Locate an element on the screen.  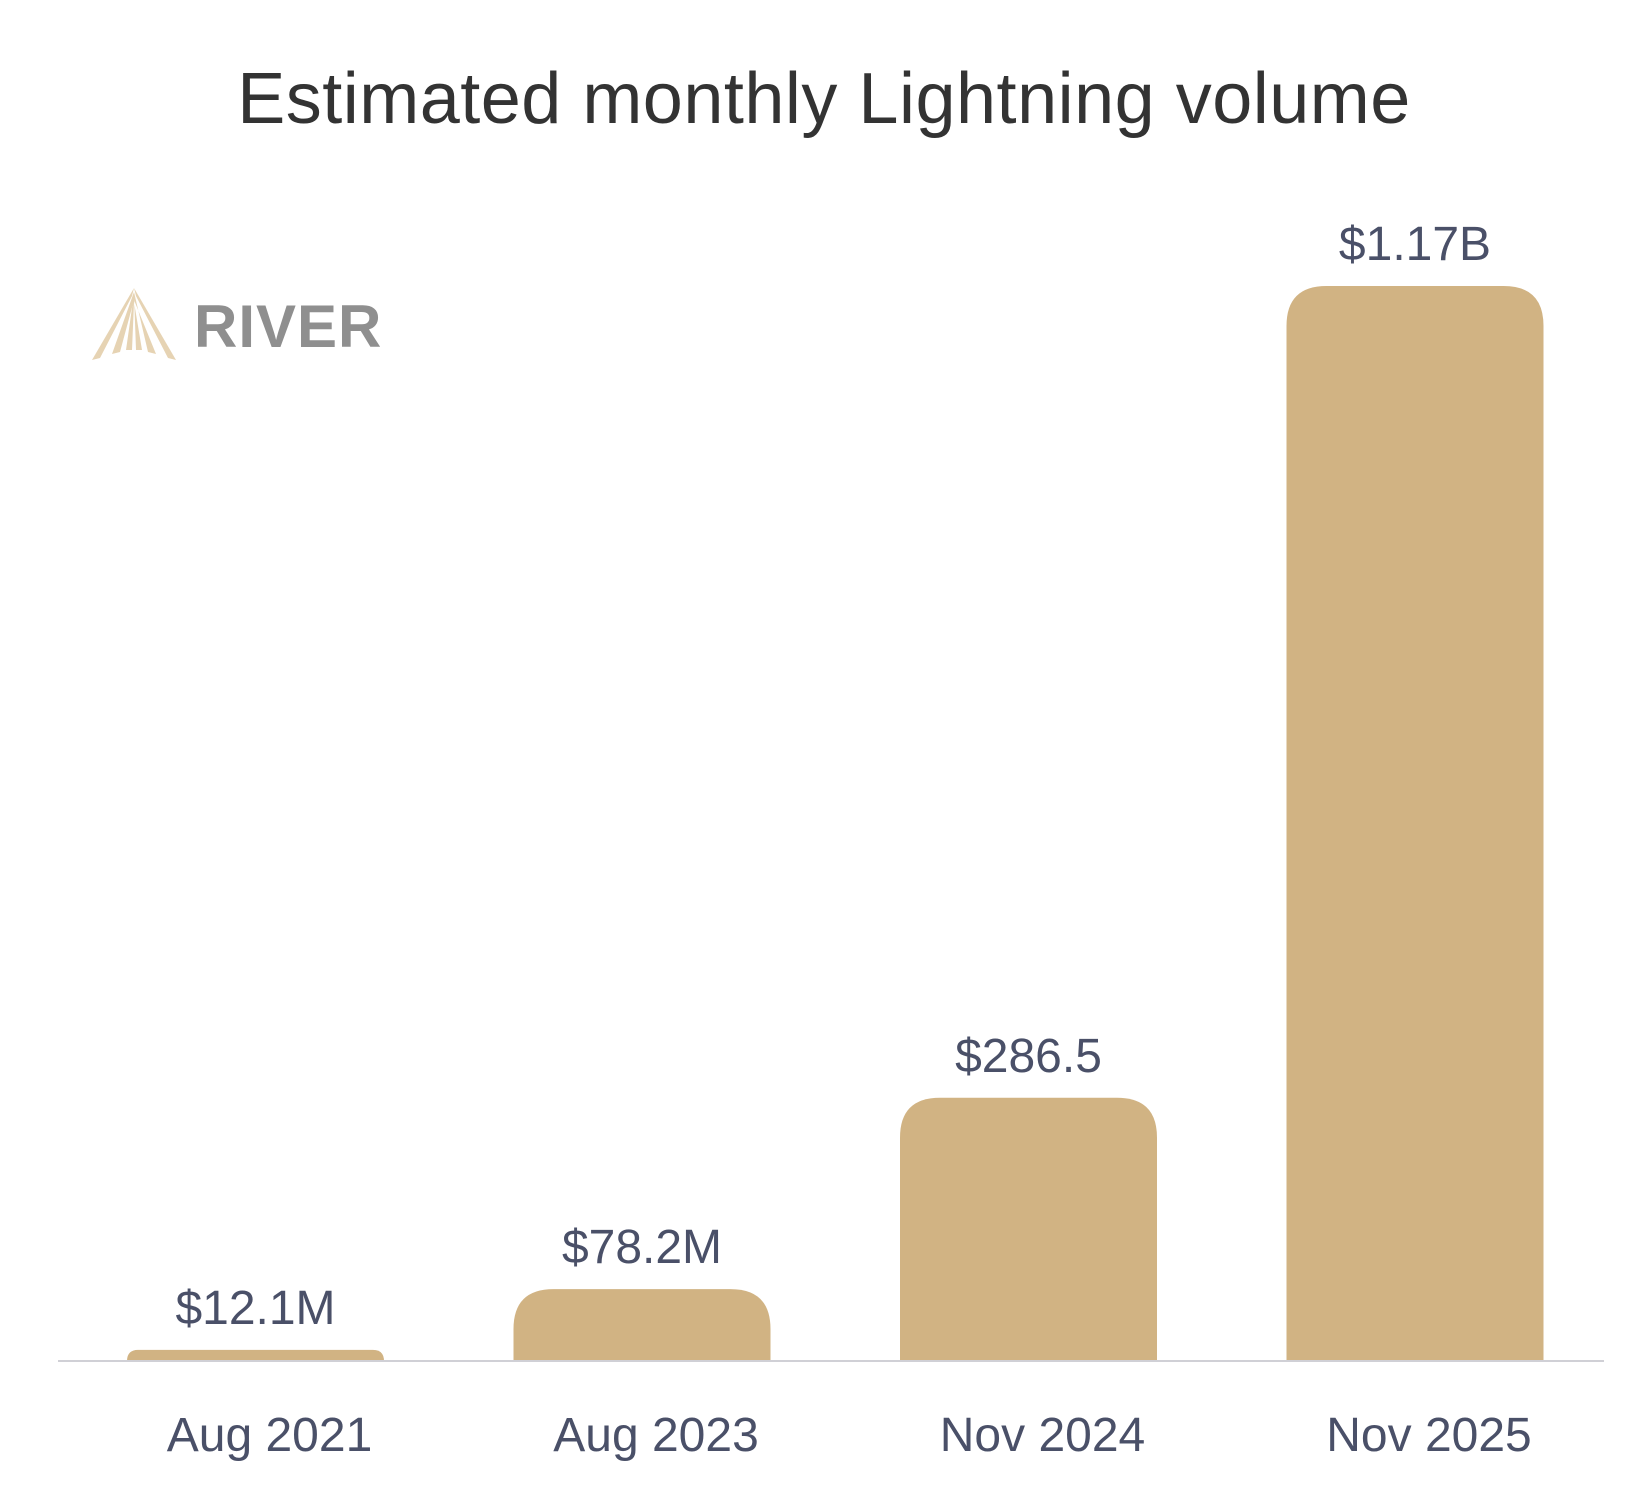
data-label: $78.2M is located at coordinates (642, 1247).